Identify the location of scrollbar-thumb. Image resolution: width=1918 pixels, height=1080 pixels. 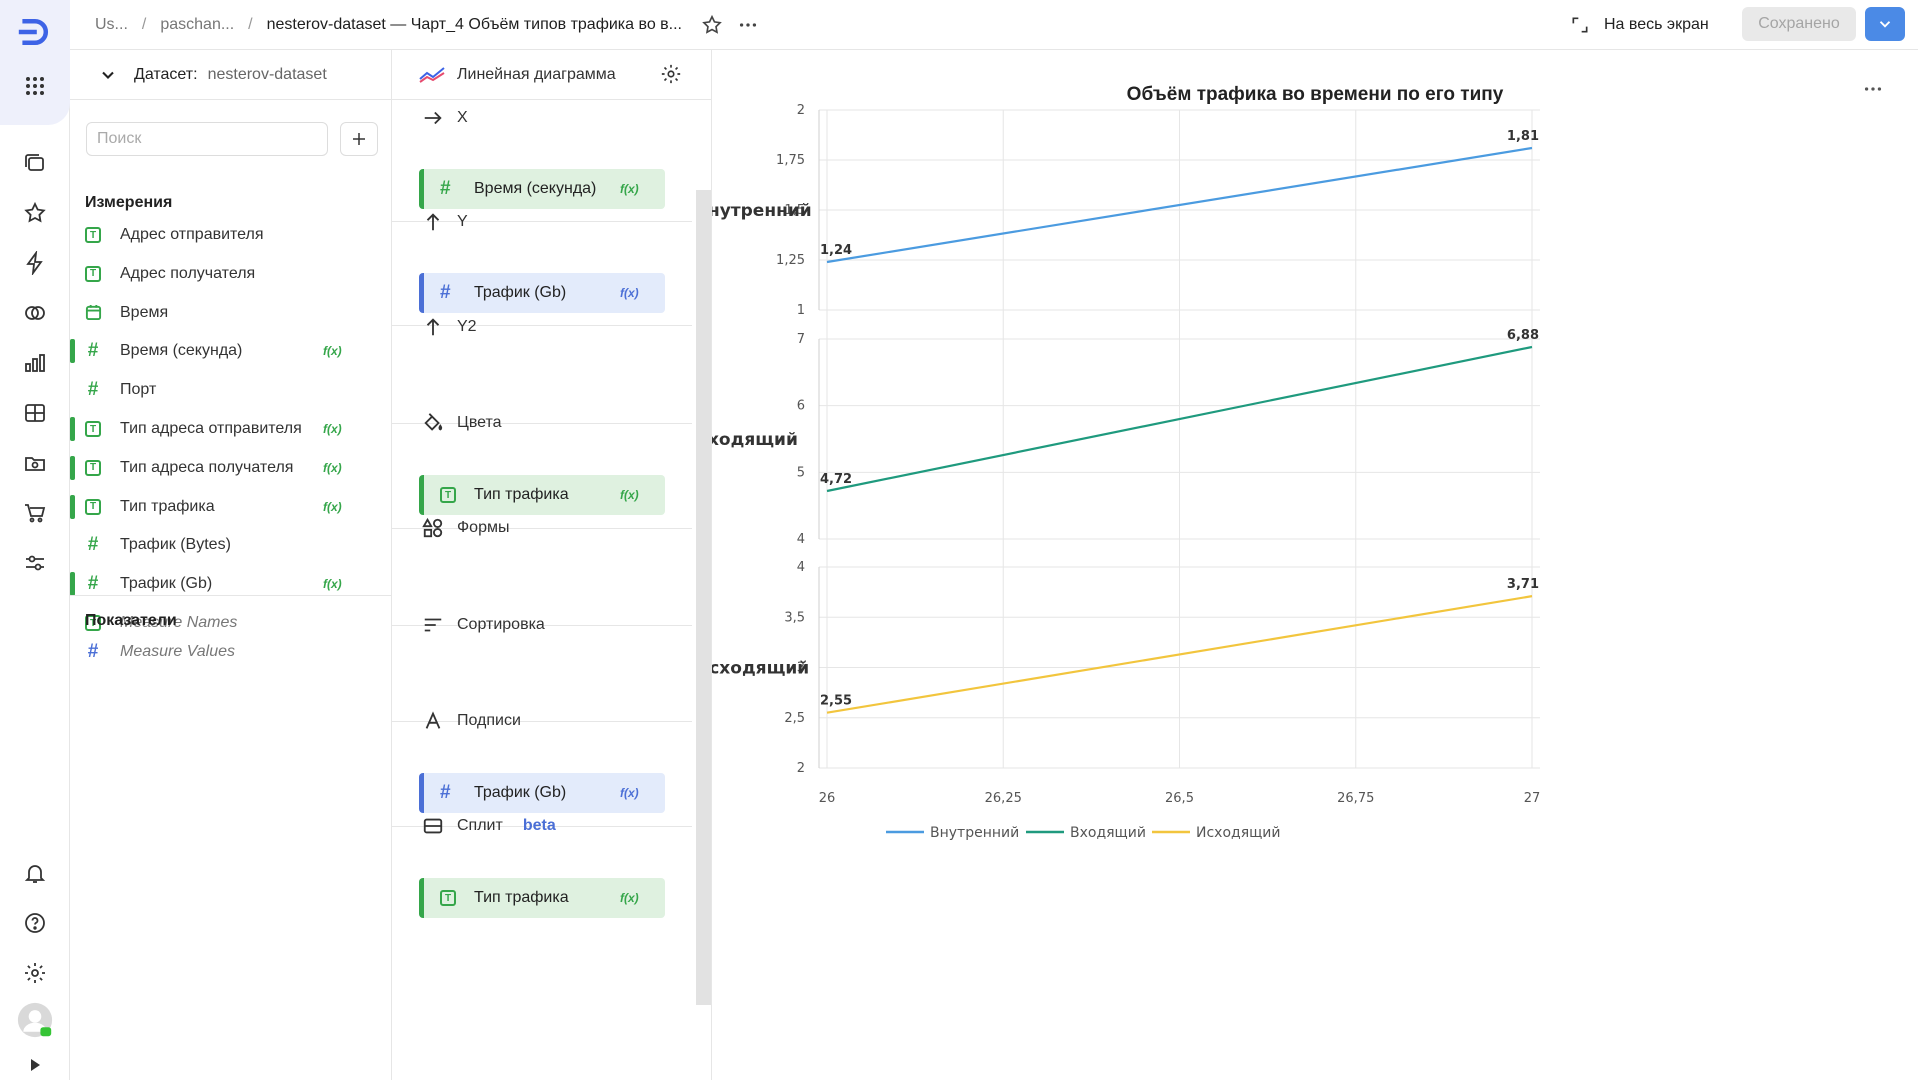
(703, 597).